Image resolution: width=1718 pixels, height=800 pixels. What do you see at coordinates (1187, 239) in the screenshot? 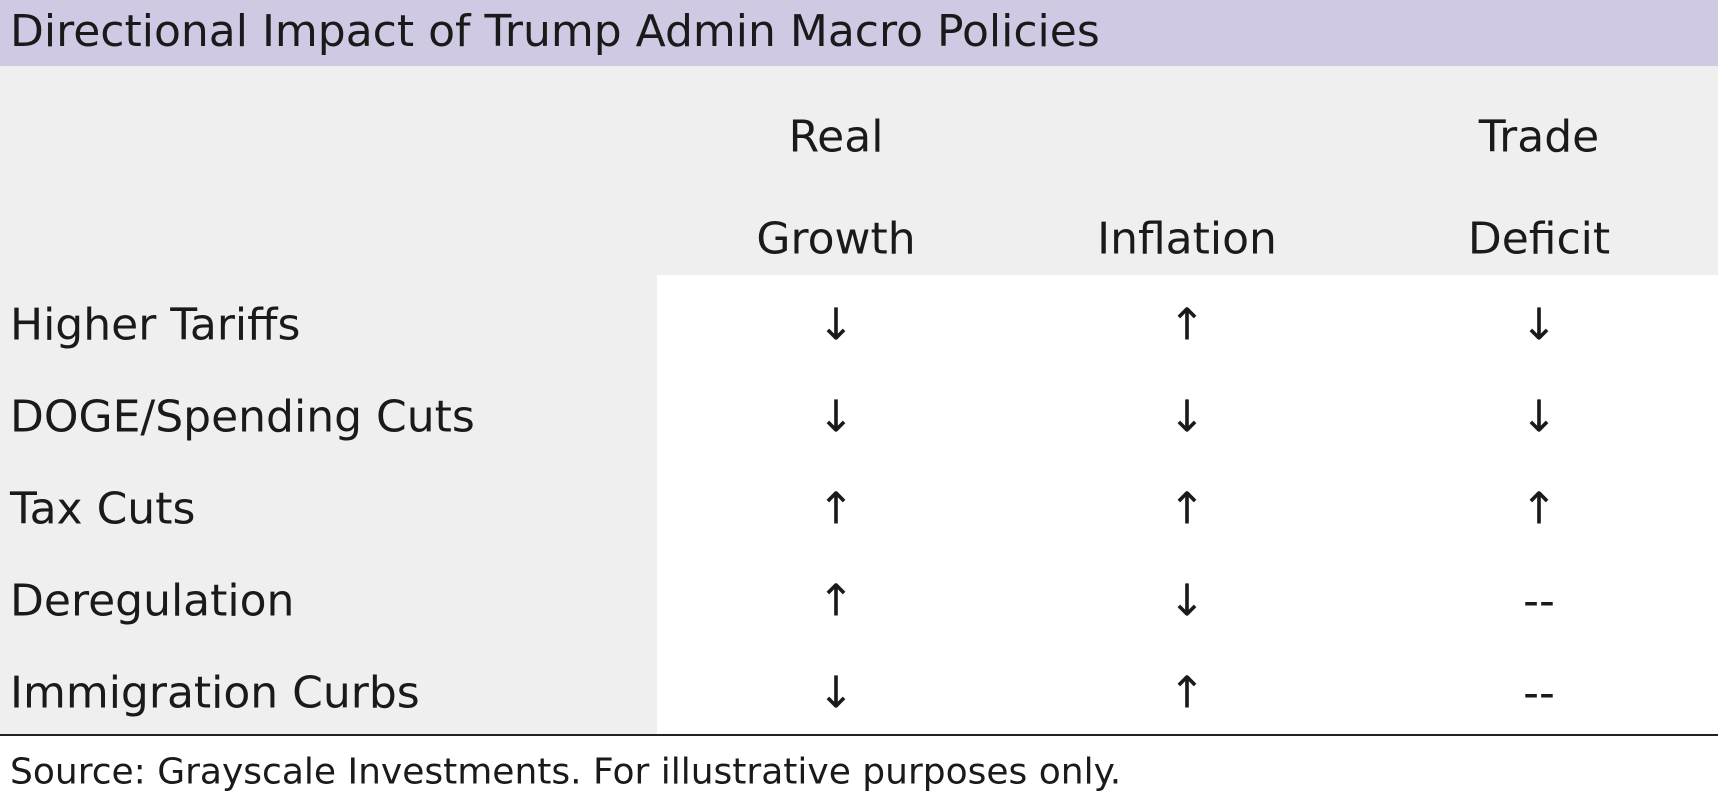
I see `column-header: Inflation` at bounding box center [1187, 239].